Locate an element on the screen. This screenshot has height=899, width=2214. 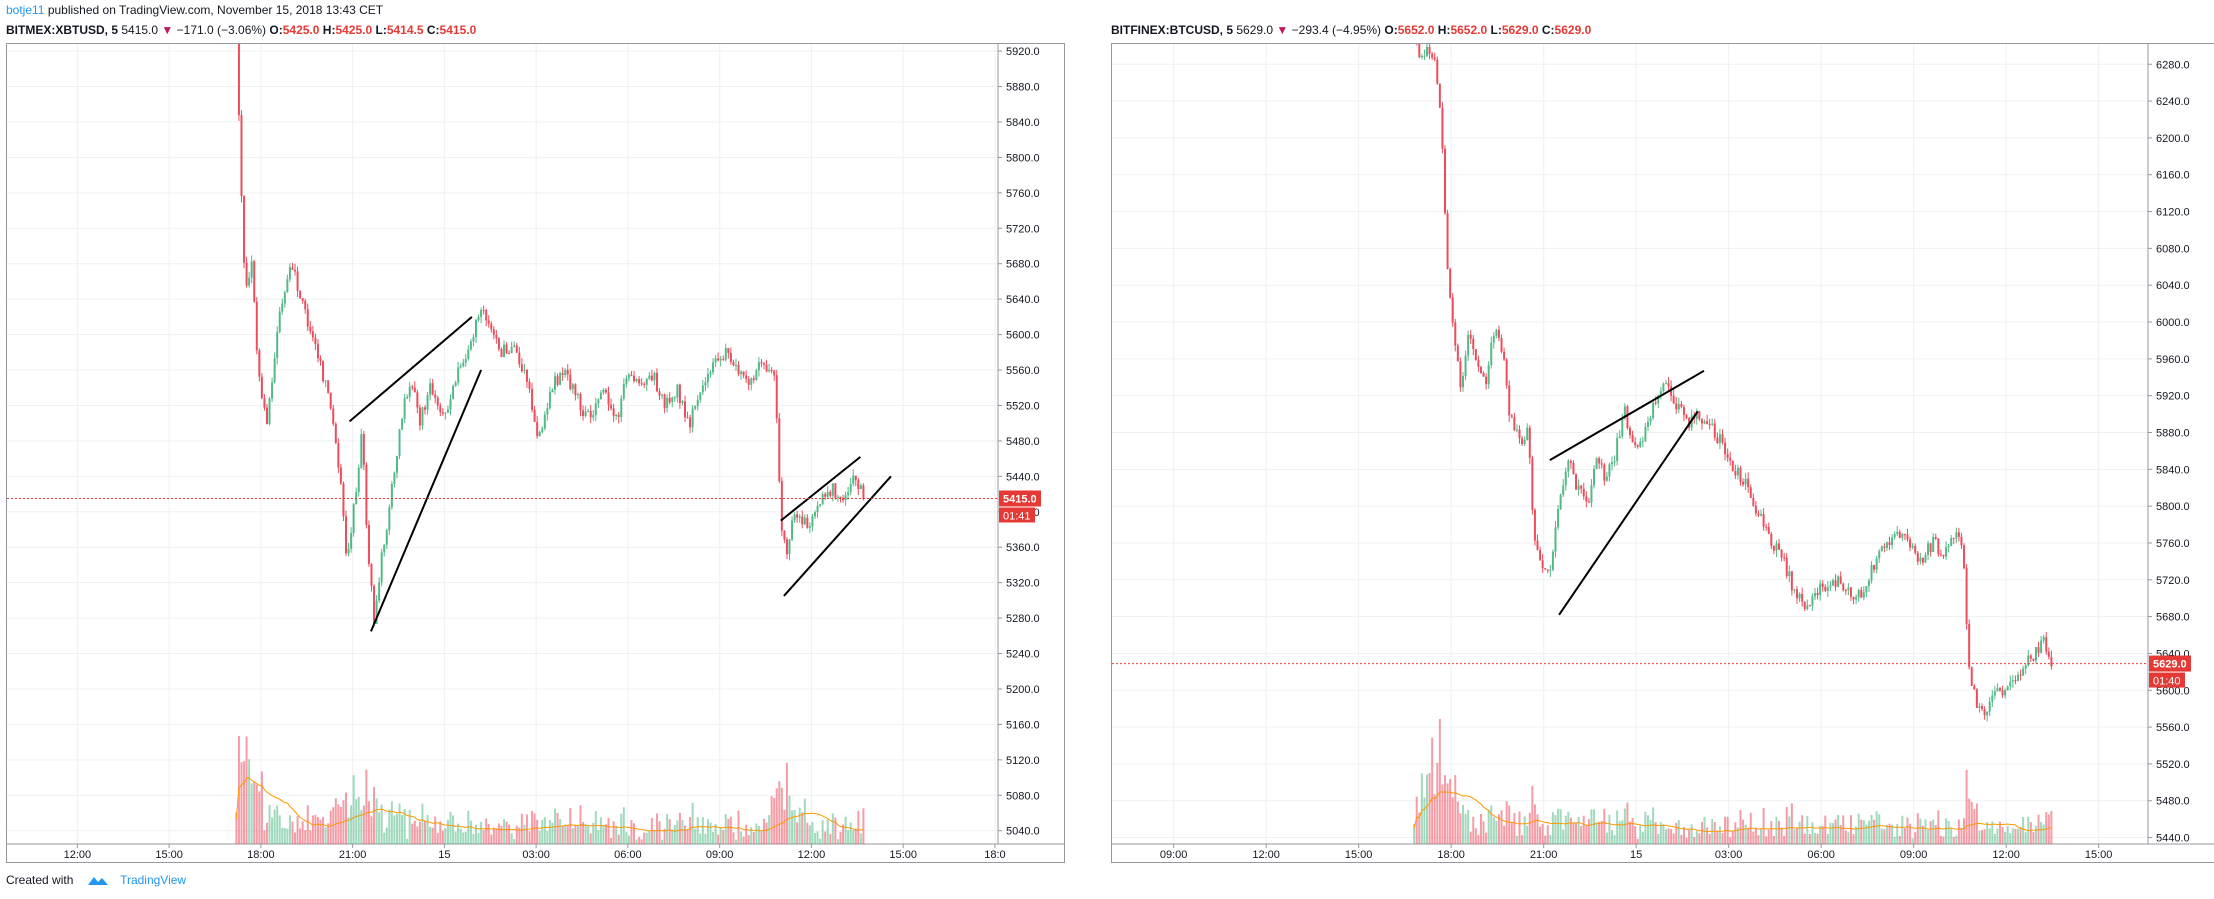
trendline is located at coordinates (837, 536).